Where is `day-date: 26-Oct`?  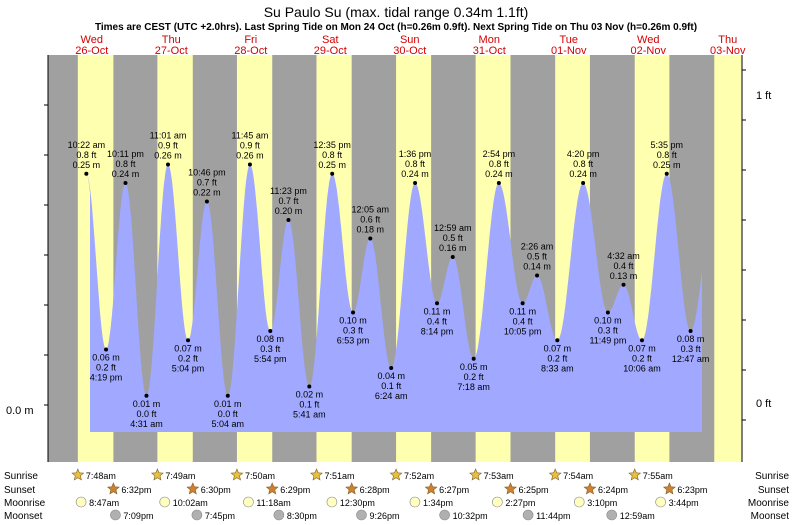 day-date: 26-Oct is located at coordinates (91, 51).